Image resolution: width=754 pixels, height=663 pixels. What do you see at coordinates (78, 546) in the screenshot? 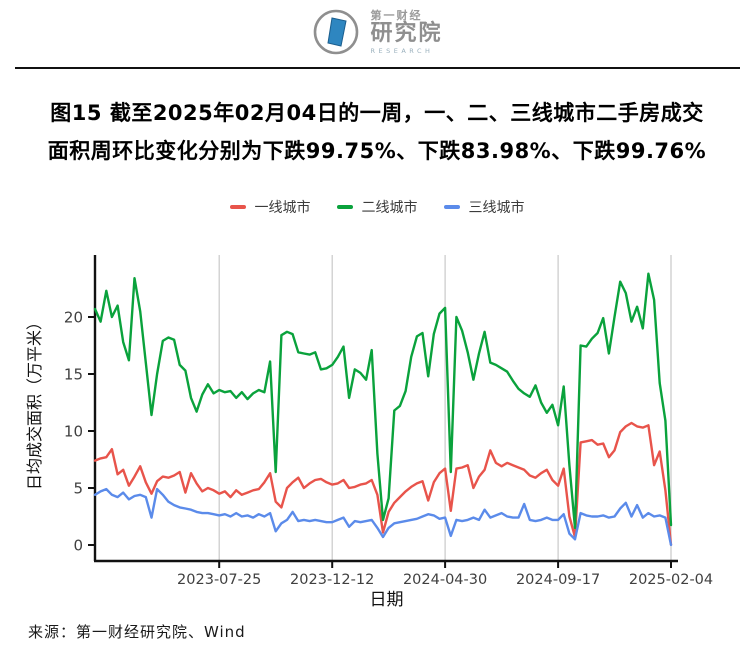
I see `y-tick-label: 0` at bounding box center [78, 546].